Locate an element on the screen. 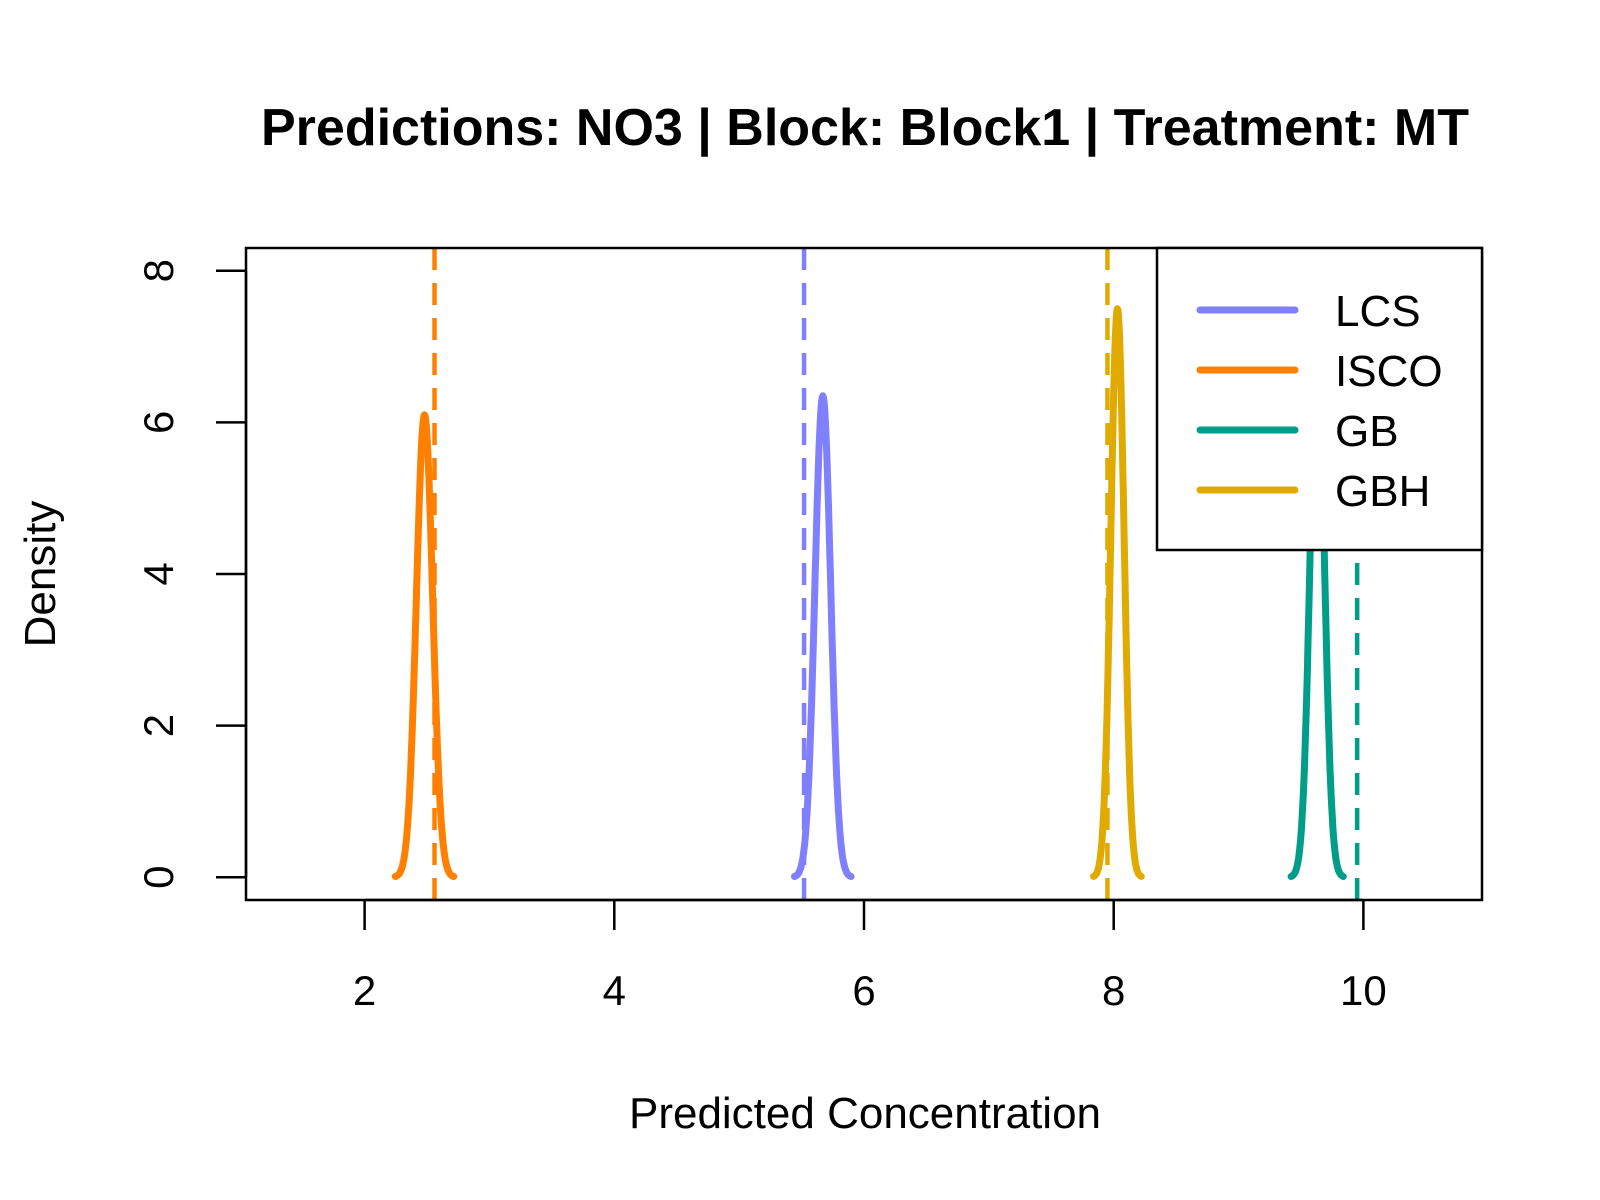  x-tick-label: 4 is located at coordinates (614, 990).